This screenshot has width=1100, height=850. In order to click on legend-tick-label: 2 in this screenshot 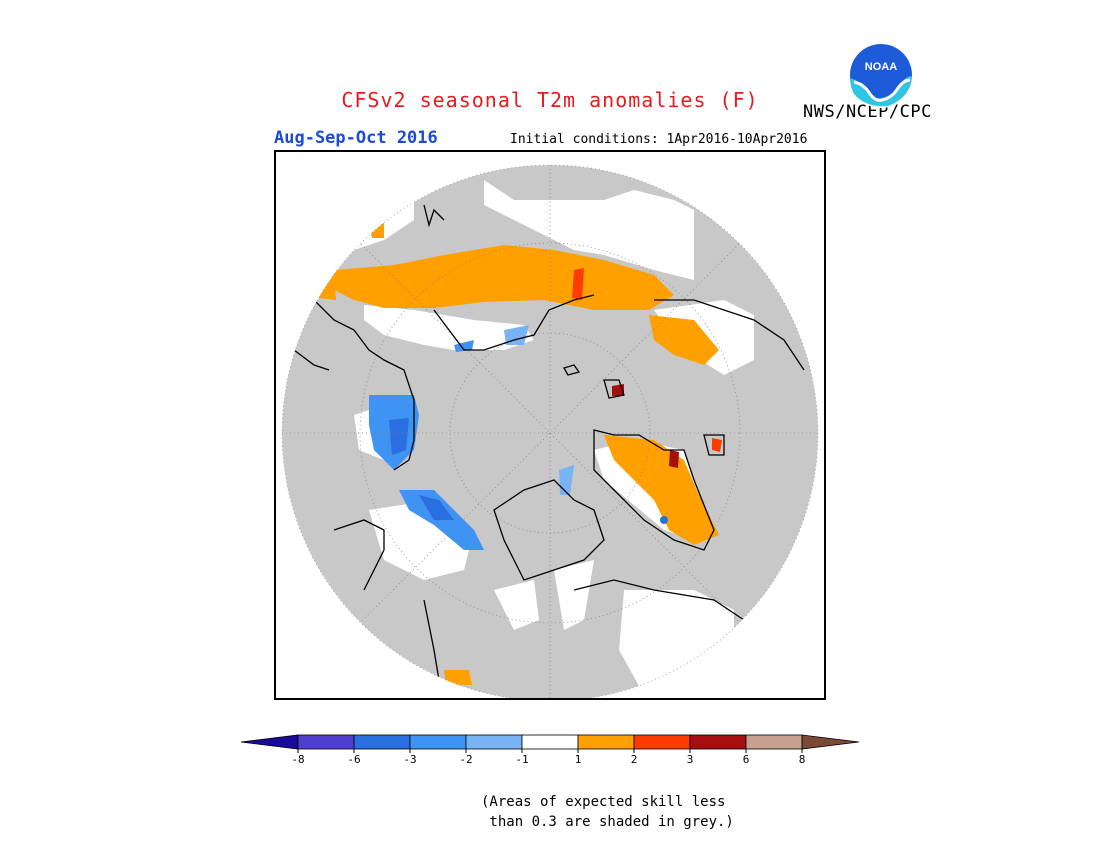, I will do `click(634, 759)`.